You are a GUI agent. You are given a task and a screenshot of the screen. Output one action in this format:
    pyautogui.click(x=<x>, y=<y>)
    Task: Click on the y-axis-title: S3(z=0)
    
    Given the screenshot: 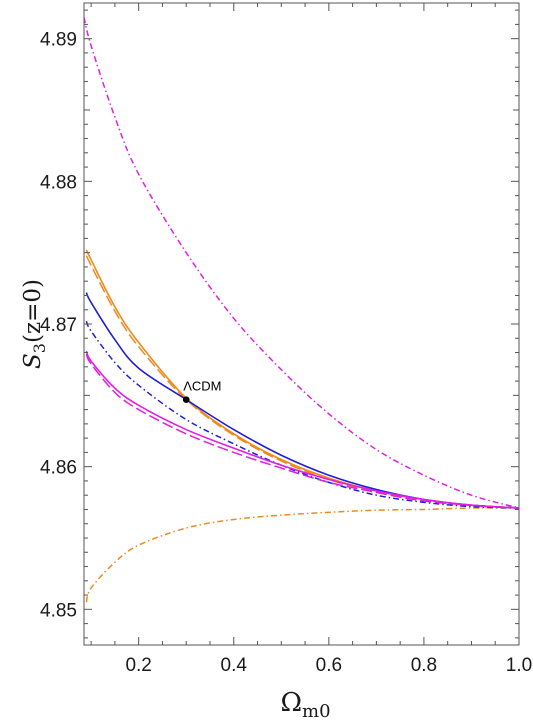 What is the action you would take?
    pyautogui.click(x=34, y=324)
    